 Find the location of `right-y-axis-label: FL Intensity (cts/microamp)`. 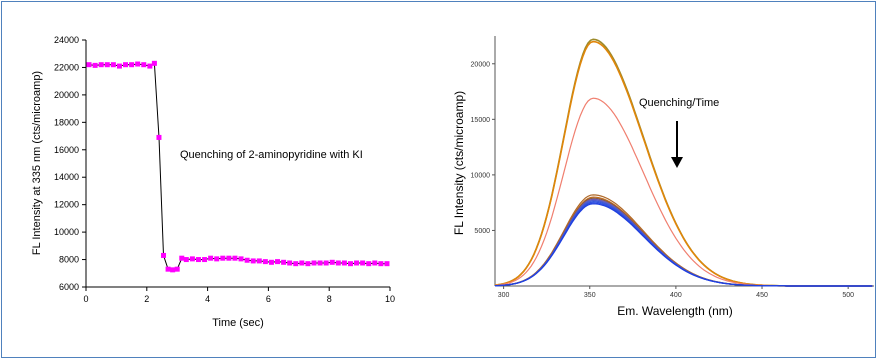

right-y-axis-label: FL Intensity (cts/microamp) is located at coordinates (459, 163).